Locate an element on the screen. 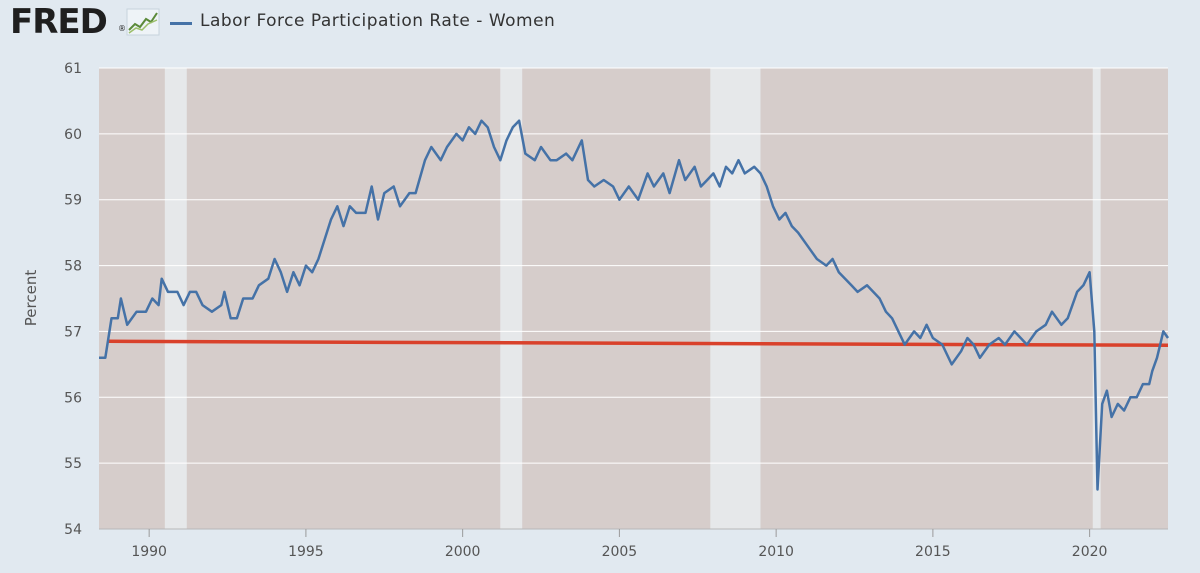  x-tick-label: 2020 is located at coordinates (1090, 552).